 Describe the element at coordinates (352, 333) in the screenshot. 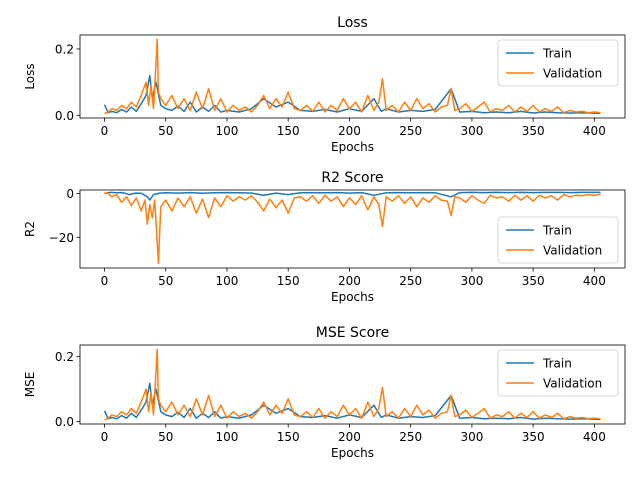

I see `chart-title: MSE Score` at that location.